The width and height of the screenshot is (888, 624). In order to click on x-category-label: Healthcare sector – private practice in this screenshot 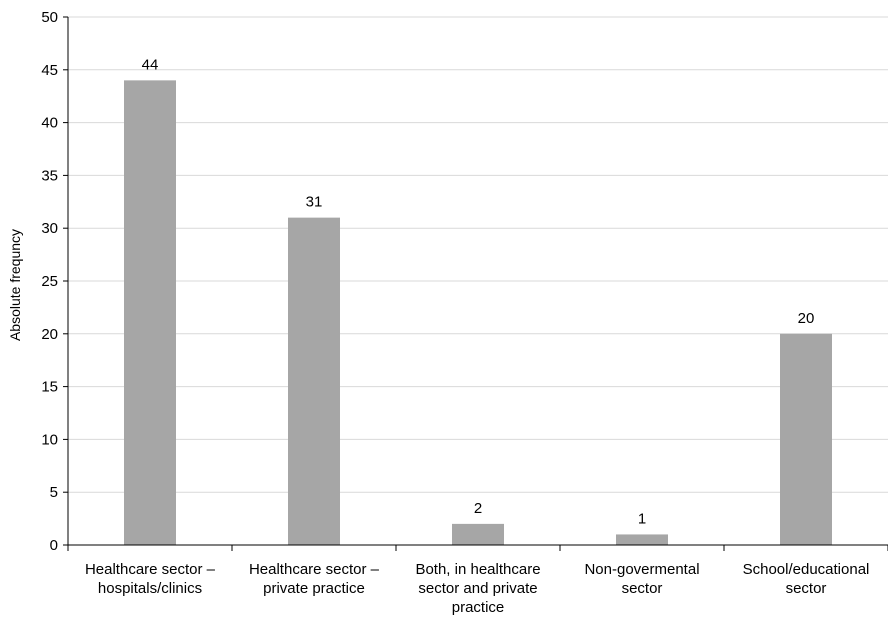, I will do `click(314, 579)`.